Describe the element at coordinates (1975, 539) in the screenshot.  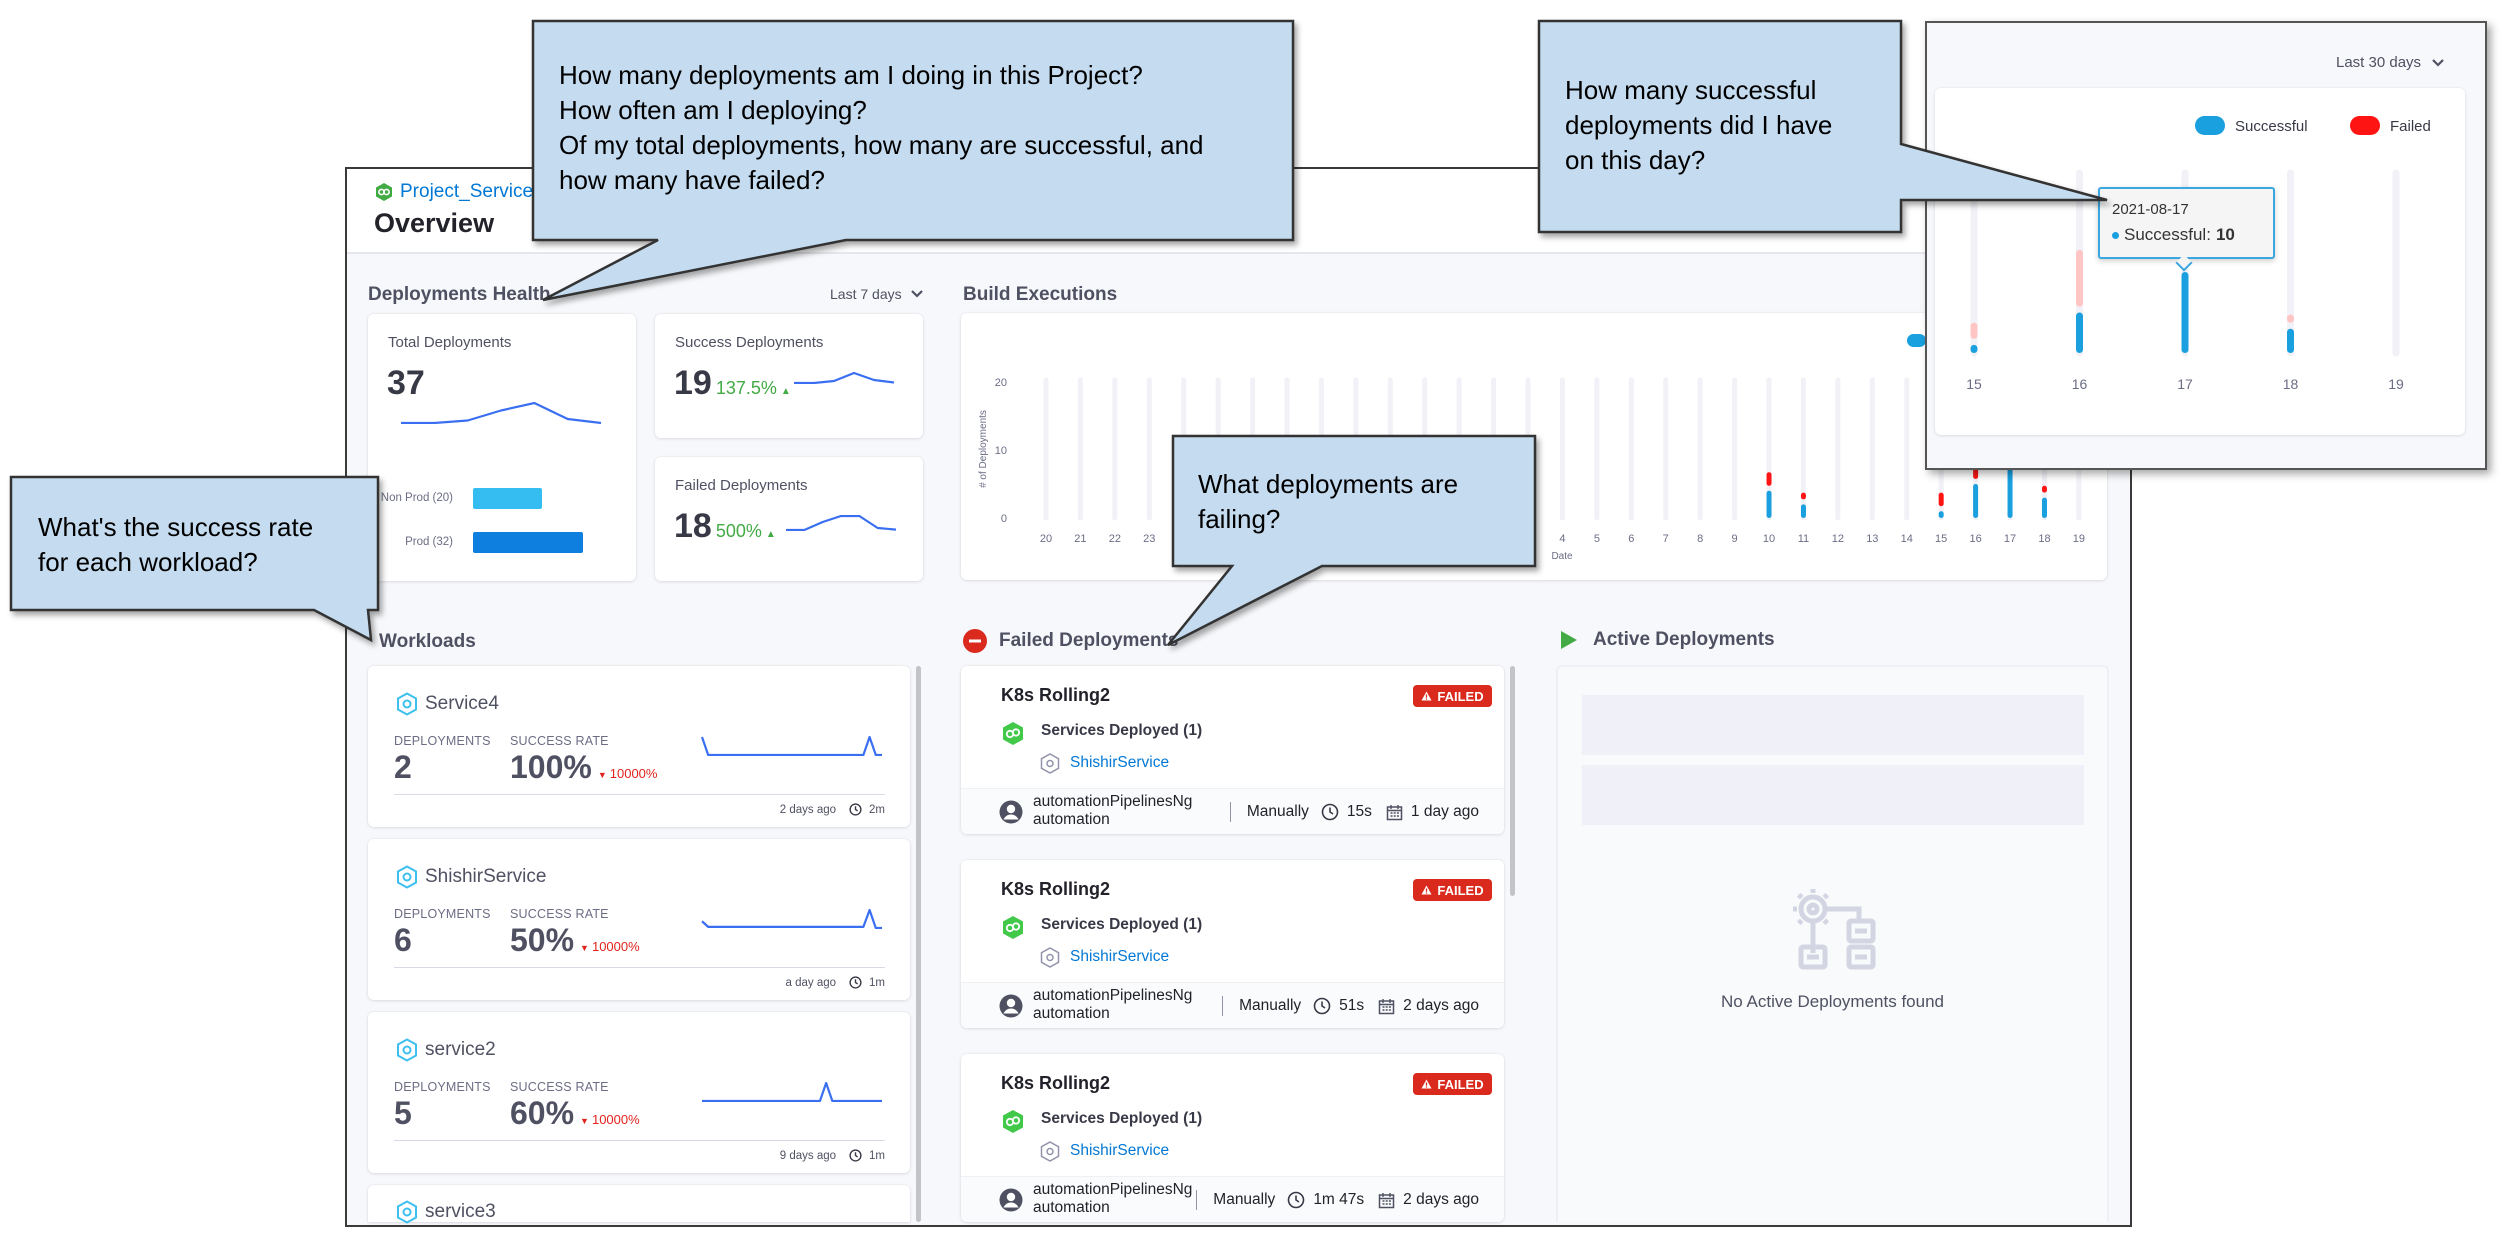
I see `x-tick-label: 16` at that location.